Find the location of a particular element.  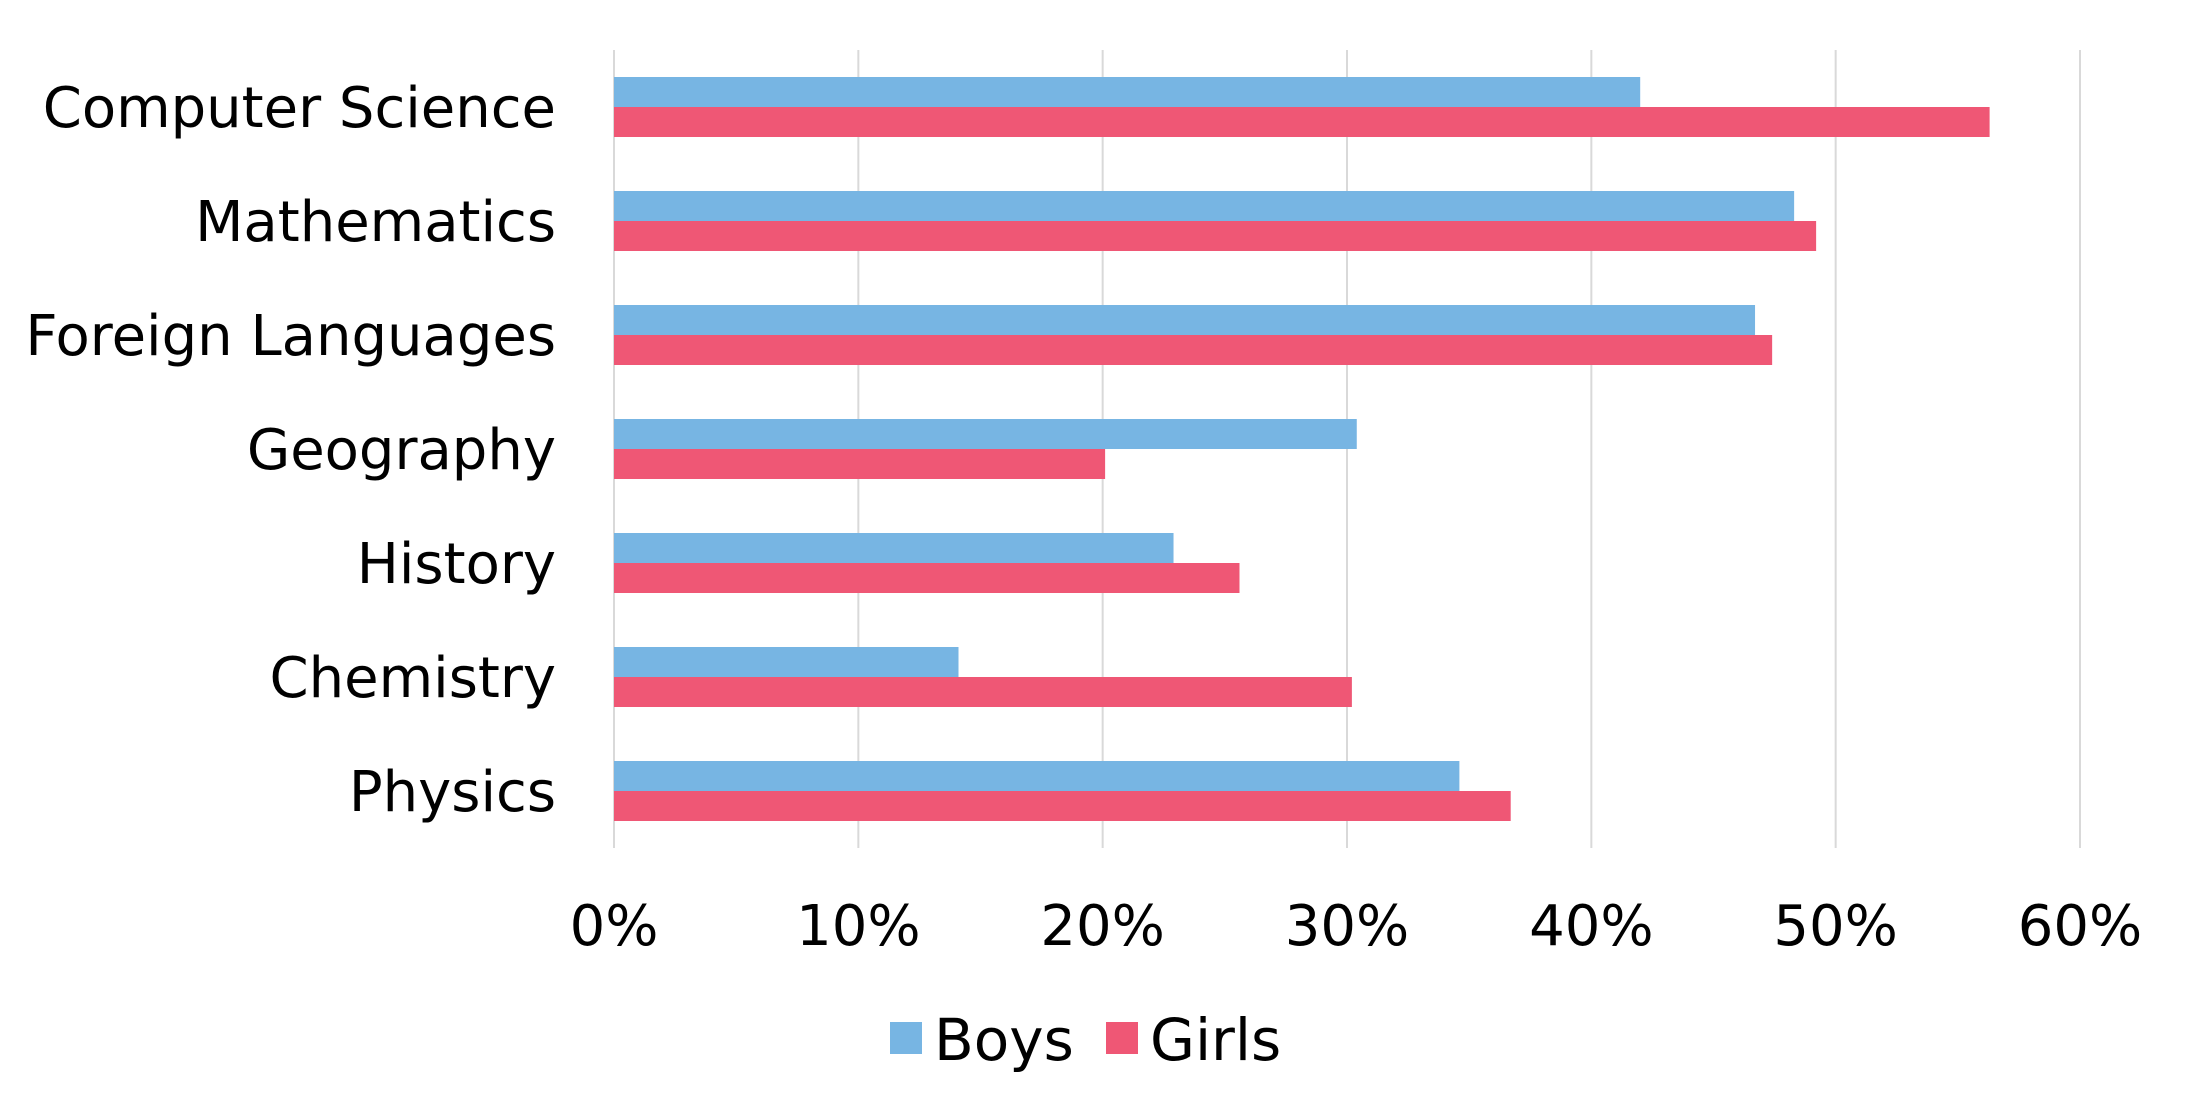

bar-boys-chemistry is located at coordinates (786, 662).